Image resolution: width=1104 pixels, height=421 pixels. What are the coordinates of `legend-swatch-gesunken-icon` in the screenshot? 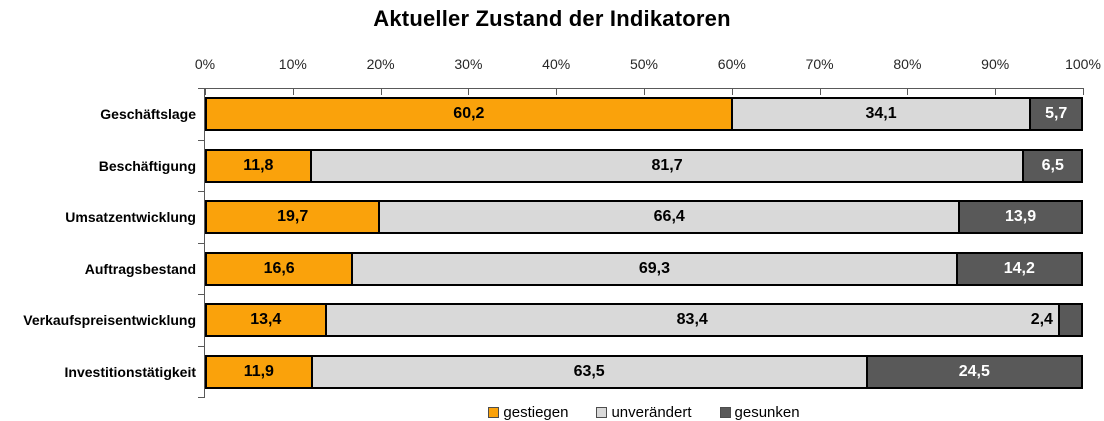 It's located at (725, 412).